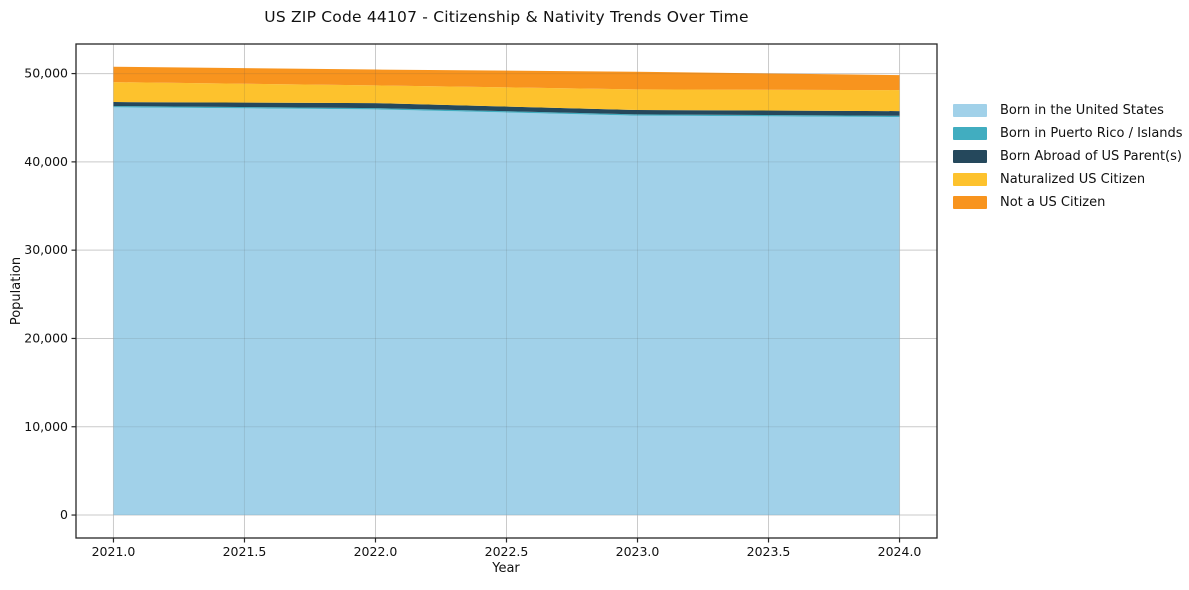 This screenshot has width=1189, height=590. What do you see at coordinates (638, 551) in the screenshot?
I see `x-tick-label: 2023.0` at bounding box center [638, 551].